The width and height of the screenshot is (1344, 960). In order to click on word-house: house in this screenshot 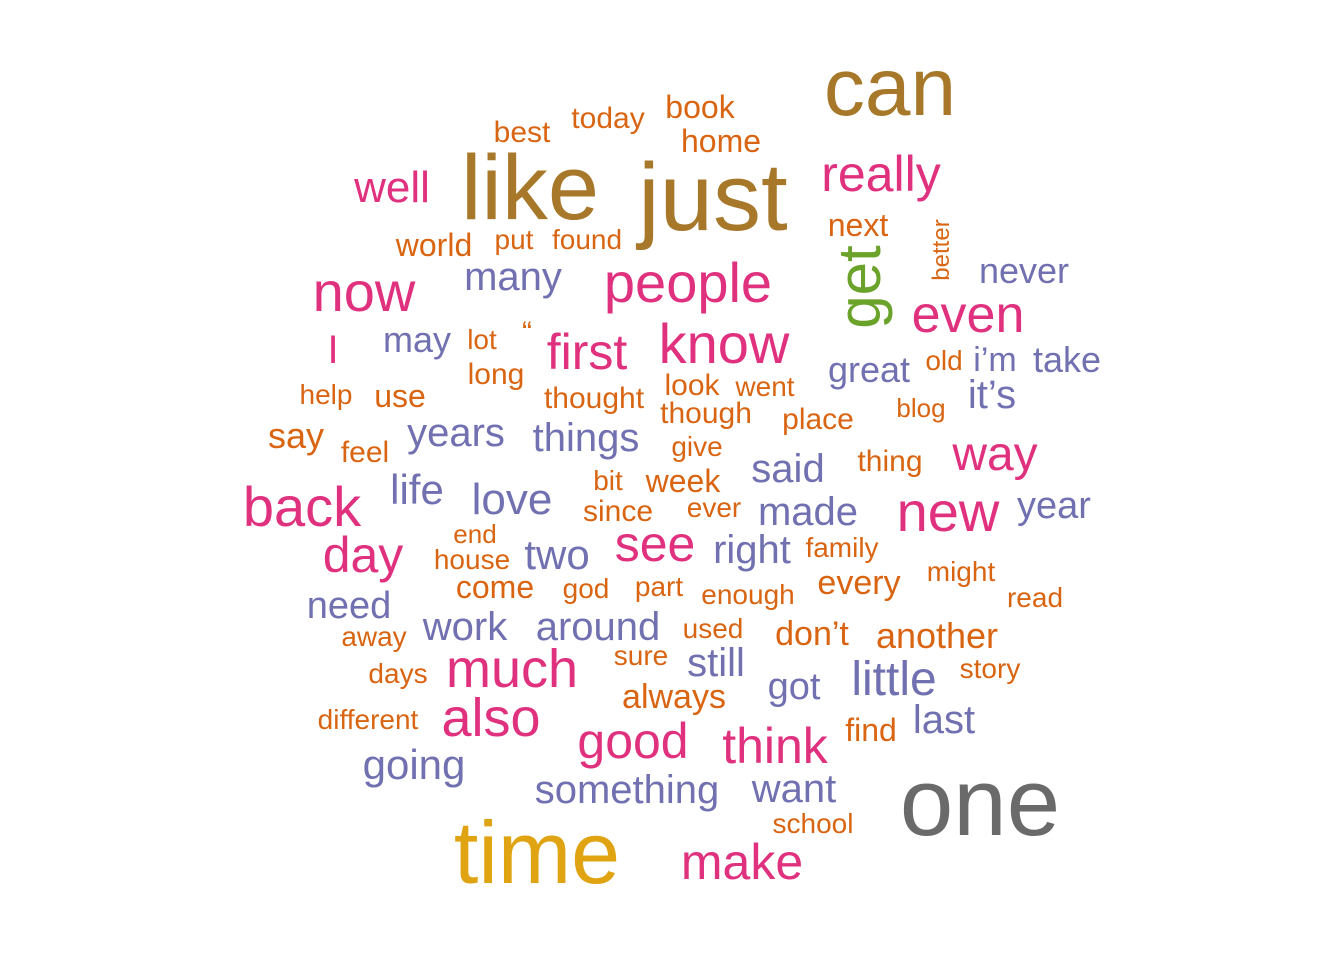, I will do `click(472, 559)`.